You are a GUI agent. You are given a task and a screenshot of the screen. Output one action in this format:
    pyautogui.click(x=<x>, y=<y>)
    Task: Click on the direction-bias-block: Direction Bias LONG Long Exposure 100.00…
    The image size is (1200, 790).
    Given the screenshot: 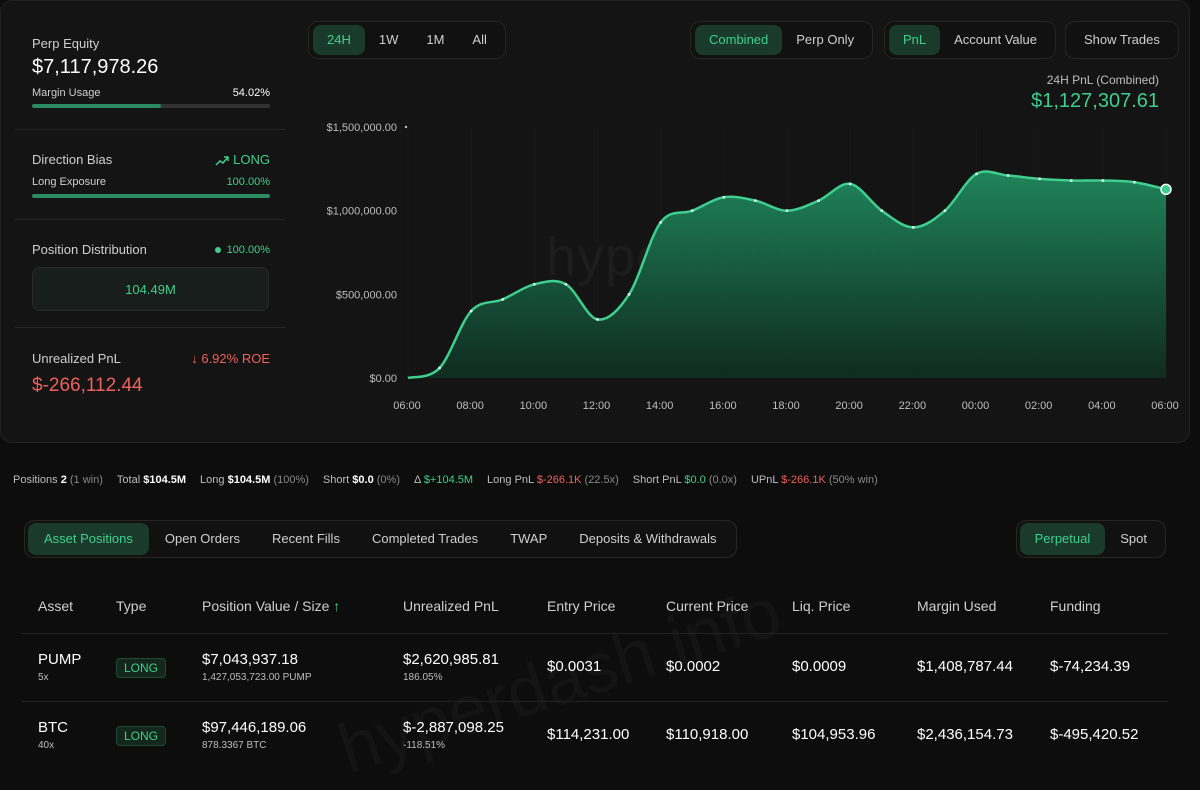 What is the action you would take?
    pyautogui.click(x=151, y=175)
    